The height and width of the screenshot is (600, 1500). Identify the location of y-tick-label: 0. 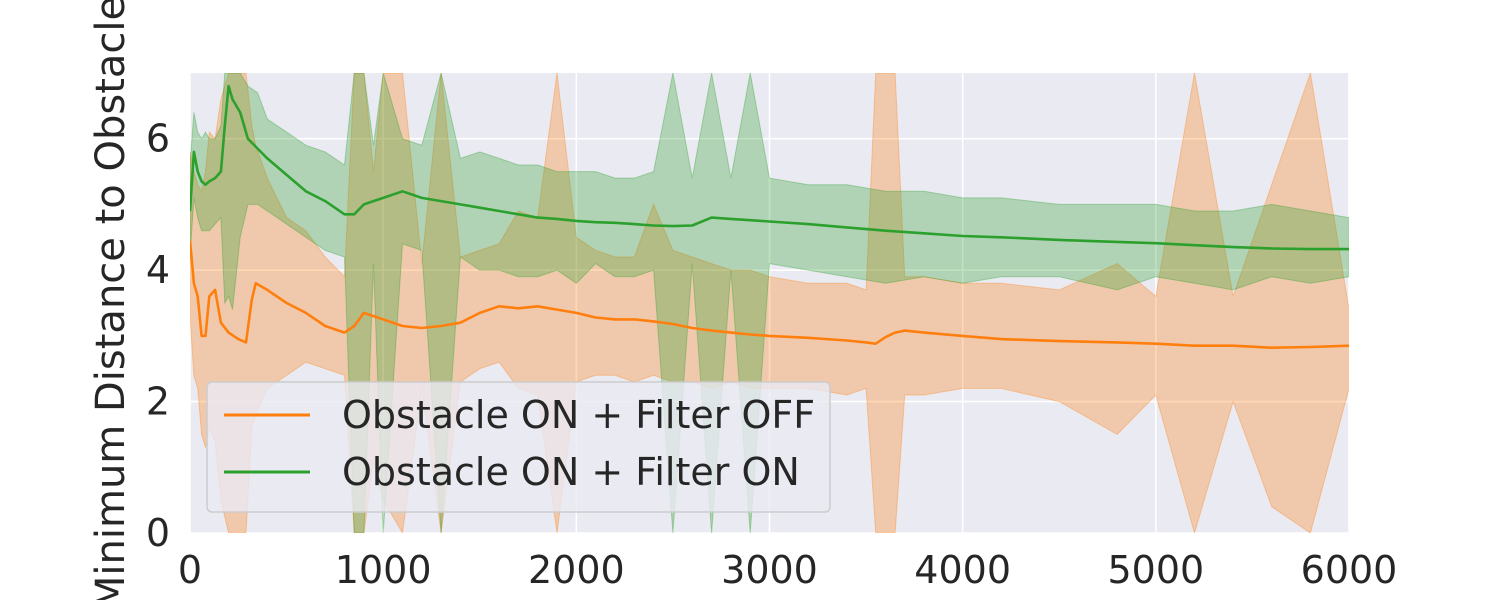
(158, 533).